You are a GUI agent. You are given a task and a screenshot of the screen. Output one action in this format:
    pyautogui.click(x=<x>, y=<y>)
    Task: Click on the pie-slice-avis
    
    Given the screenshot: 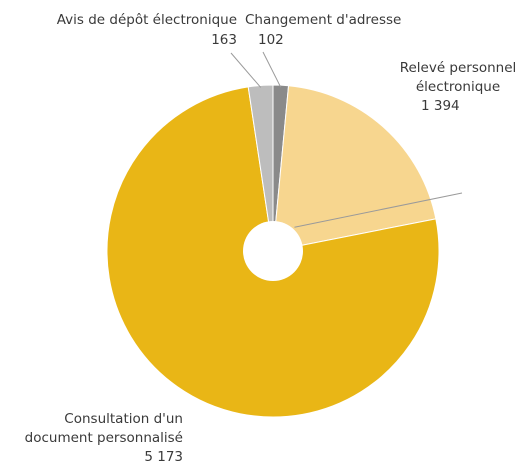 What is the action you would take?
    pyautogui.click(x=260, y=168)
    